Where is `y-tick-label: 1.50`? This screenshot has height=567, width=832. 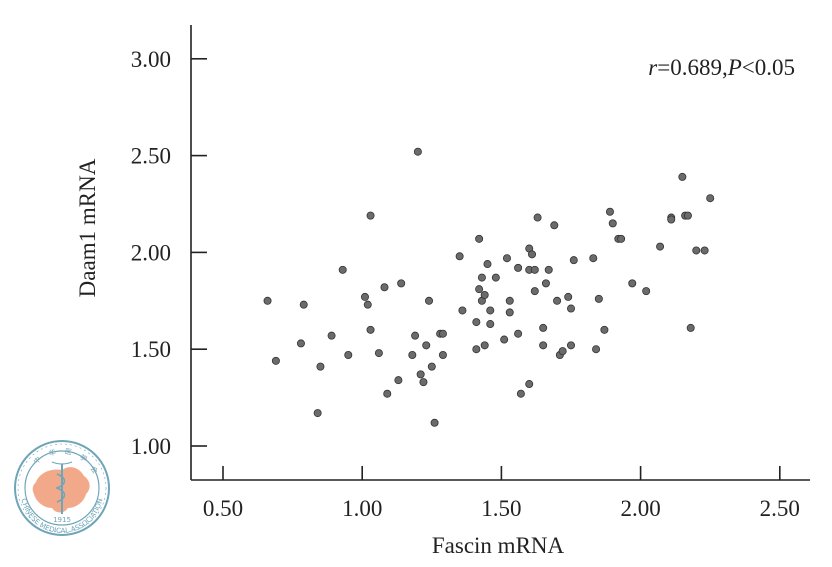 y-tick-label: 1.50 is located at coordinates (151, 349).